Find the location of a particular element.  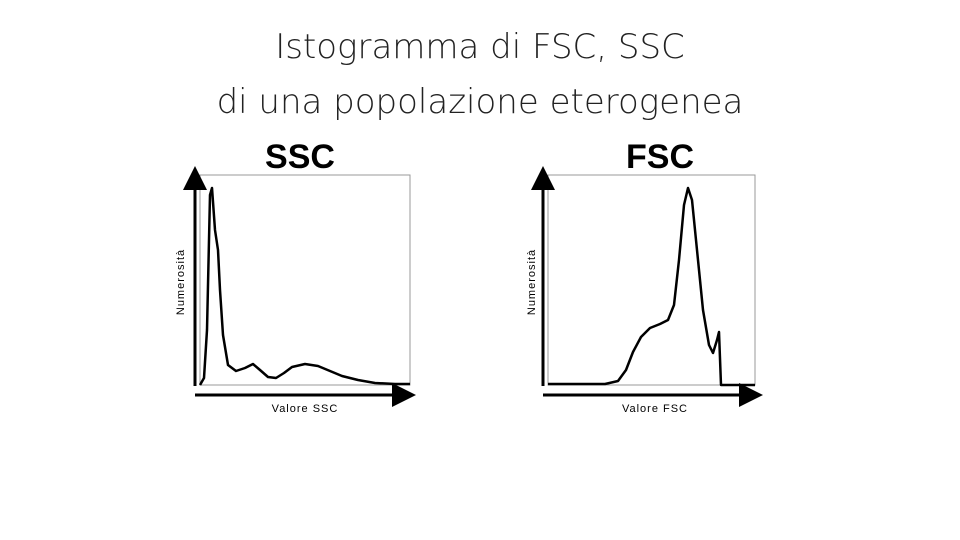

x-label: Valore FSC is located at coordinates (655, 409).